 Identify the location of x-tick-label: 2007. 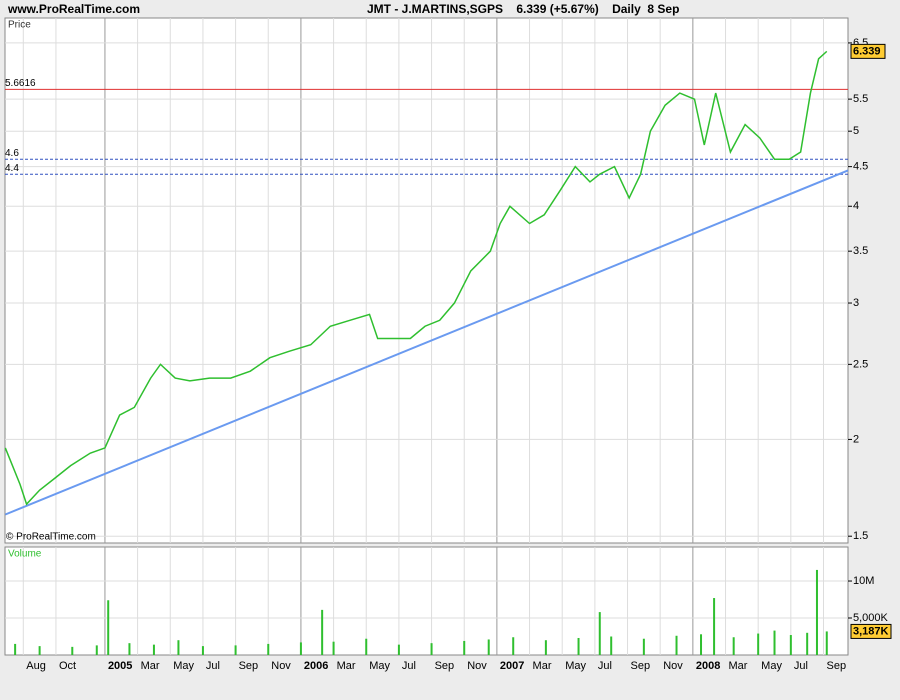
(512, 666).